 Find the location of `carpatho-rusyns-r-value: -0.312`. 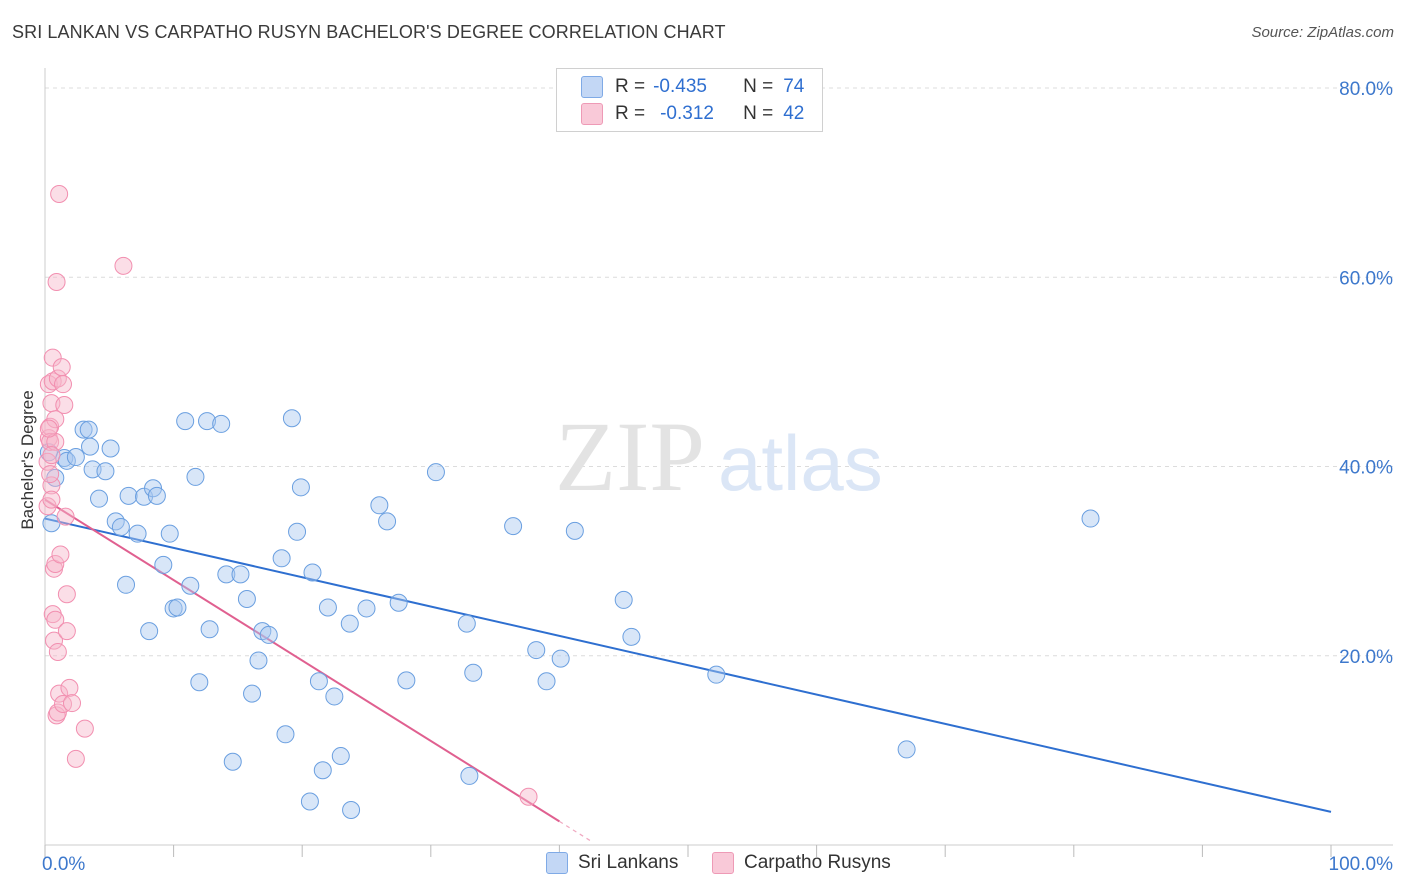

carpatho-rusyns-r-value: -0.312 is located at coordinates (687, 113).